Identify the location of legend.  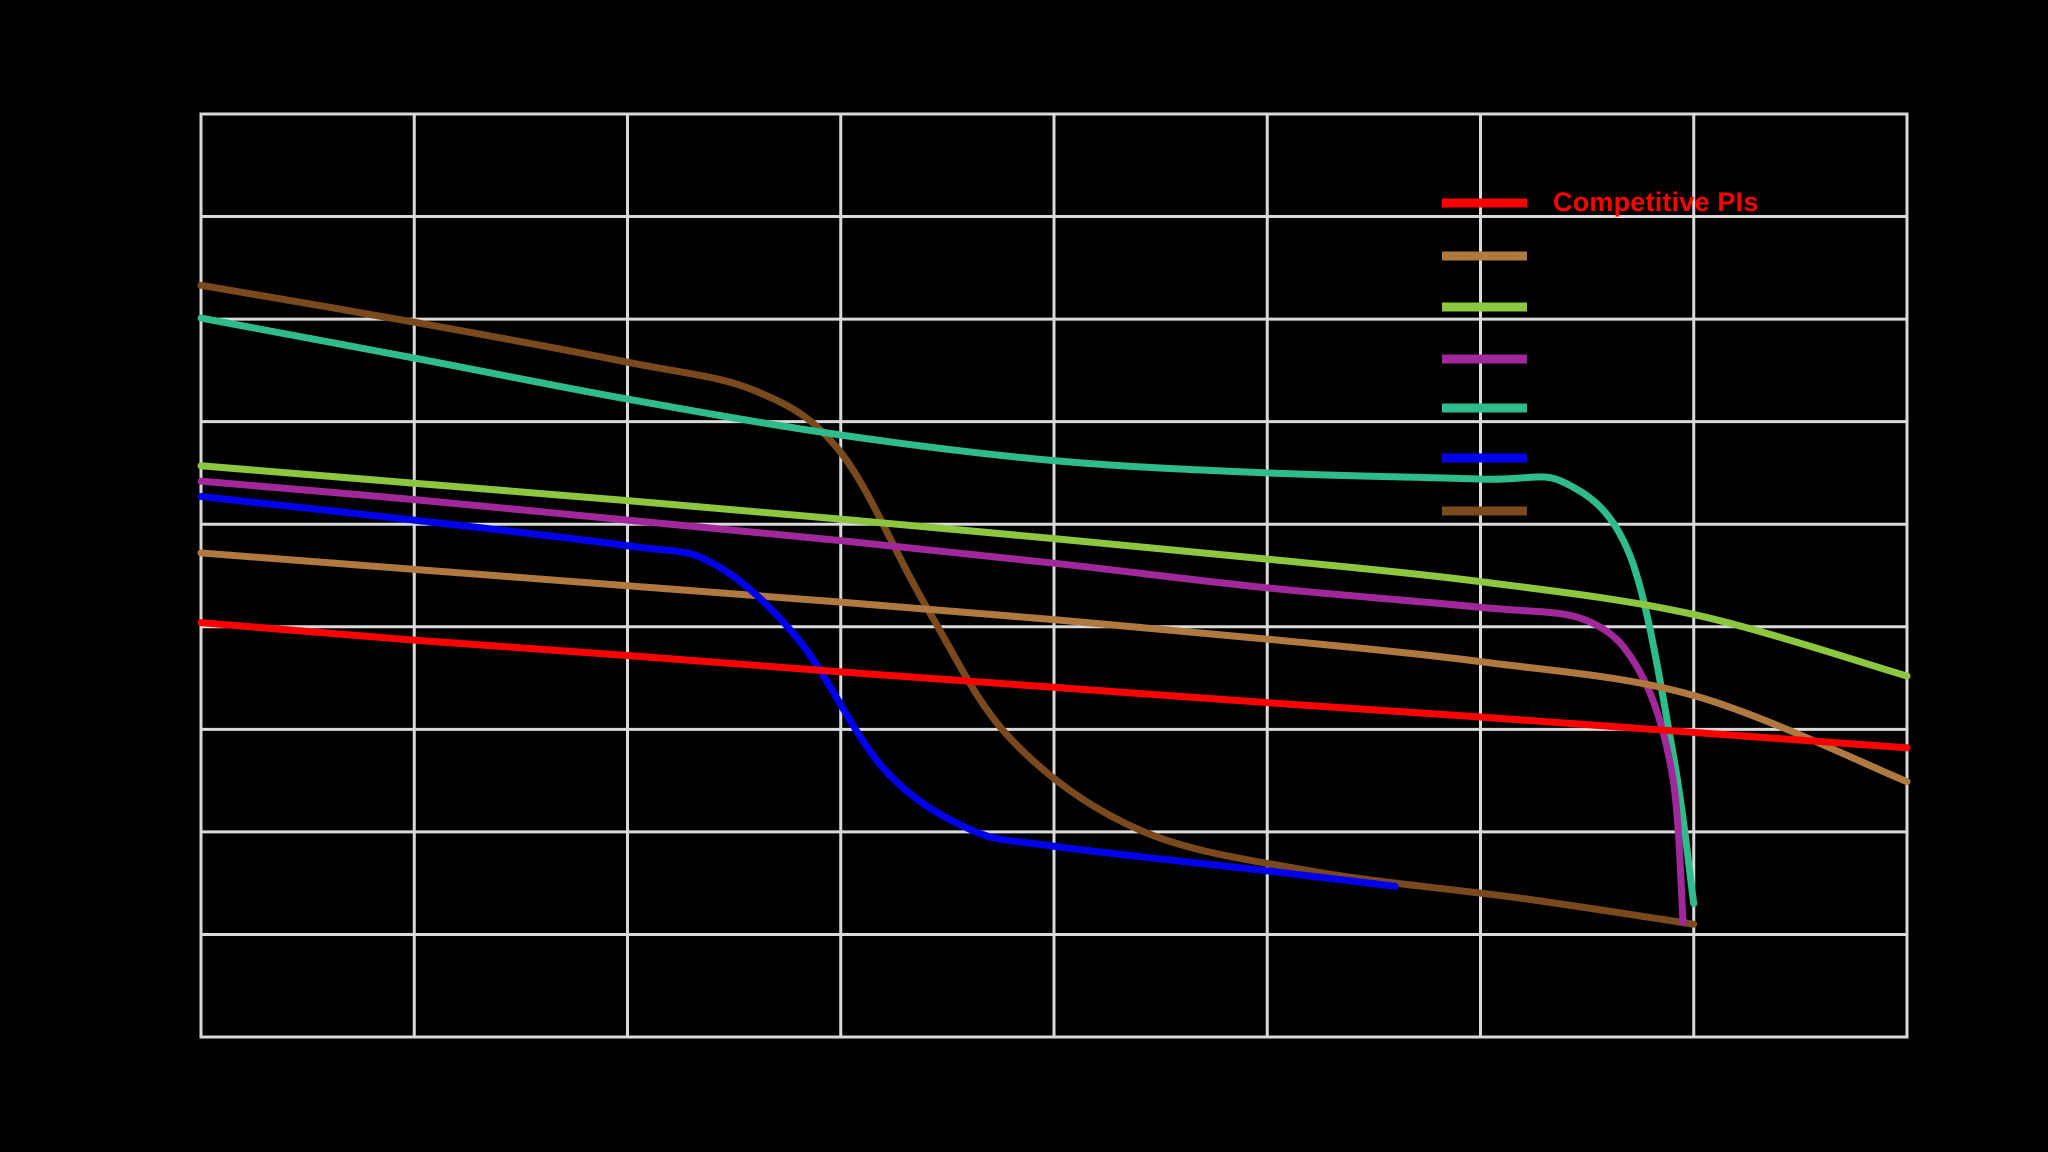
(1484, 357).